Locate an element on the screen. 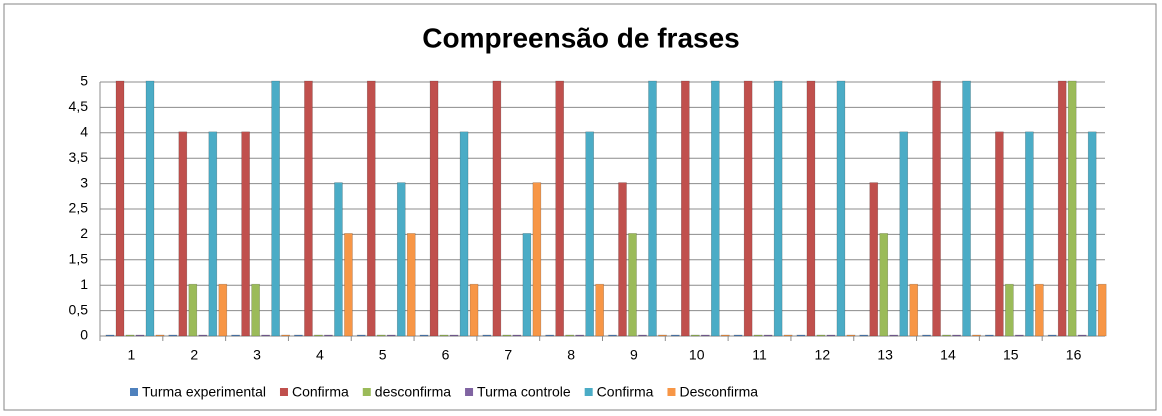 The height and width of the screenshot is (416, 1162). x-tick-label: 13 is located at coordinates (885, 355).